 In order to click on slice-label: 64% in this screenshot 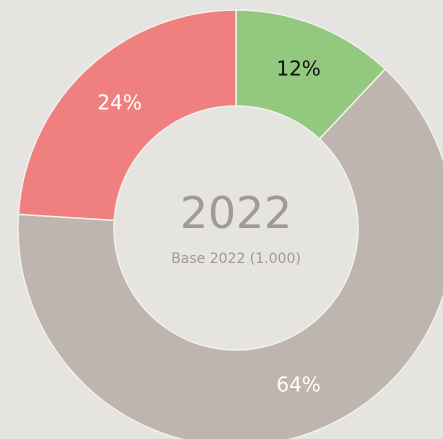, I will do `click(298, 385)`.